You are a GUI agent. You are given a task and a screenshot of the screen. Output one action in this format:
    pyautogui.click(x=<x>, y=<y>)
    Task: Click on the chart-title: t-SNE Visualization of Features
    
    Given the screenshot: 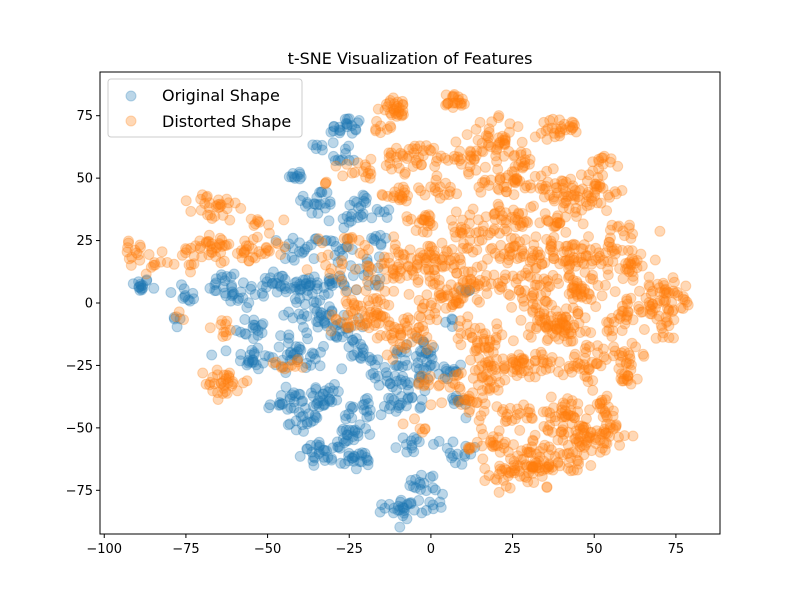 What is the action you would take?
    pyautogui.click(x=410, y=58)
    